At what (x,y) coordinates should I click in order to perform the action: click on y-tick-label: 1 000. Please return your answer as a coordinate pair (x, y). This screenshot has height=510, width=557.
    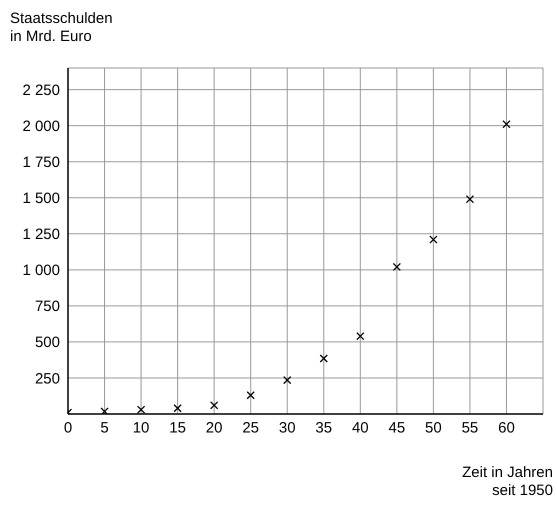
    Looking at the image, I should click on (41, 271).